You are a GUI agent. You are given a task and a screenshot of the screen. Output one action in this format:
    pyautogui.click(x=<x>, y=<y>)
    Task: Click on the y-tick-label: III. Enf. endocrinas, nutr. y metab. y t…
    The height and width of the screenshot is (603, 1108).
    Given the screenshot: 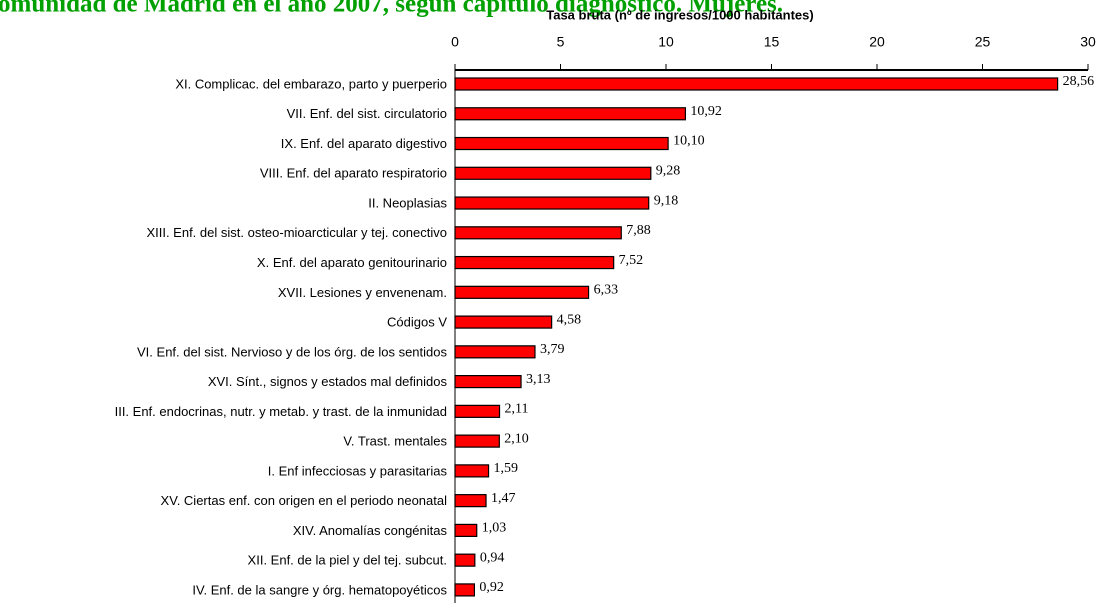 What is the action you would take?
    pyautogui.click(x=281, y=411)
    